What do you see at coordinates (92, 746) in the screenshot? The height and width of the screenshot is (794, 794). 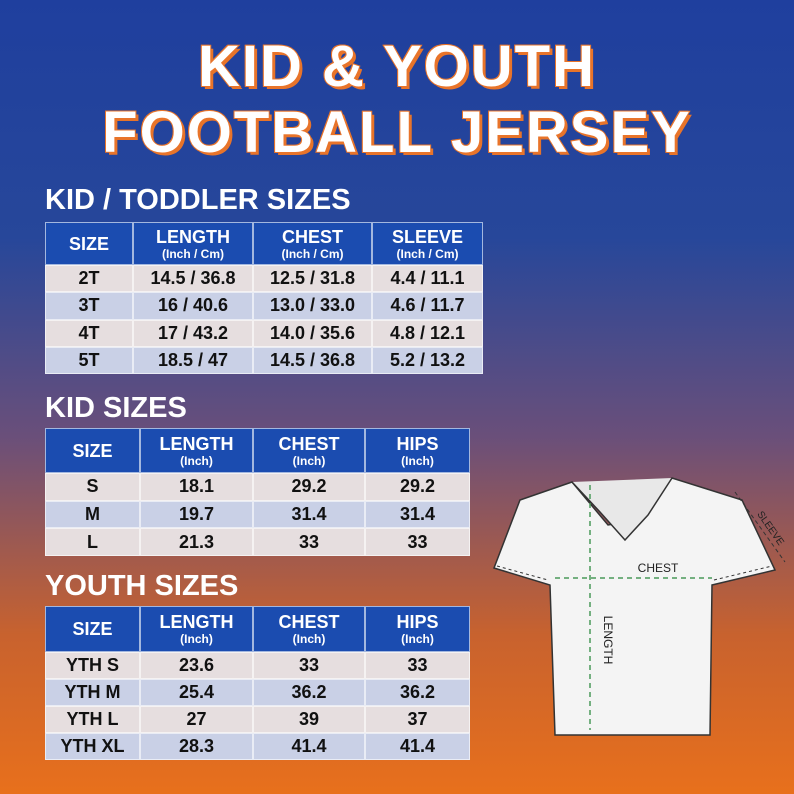 I see `table-cell: YTH XL` at bounding box center [92, 746].